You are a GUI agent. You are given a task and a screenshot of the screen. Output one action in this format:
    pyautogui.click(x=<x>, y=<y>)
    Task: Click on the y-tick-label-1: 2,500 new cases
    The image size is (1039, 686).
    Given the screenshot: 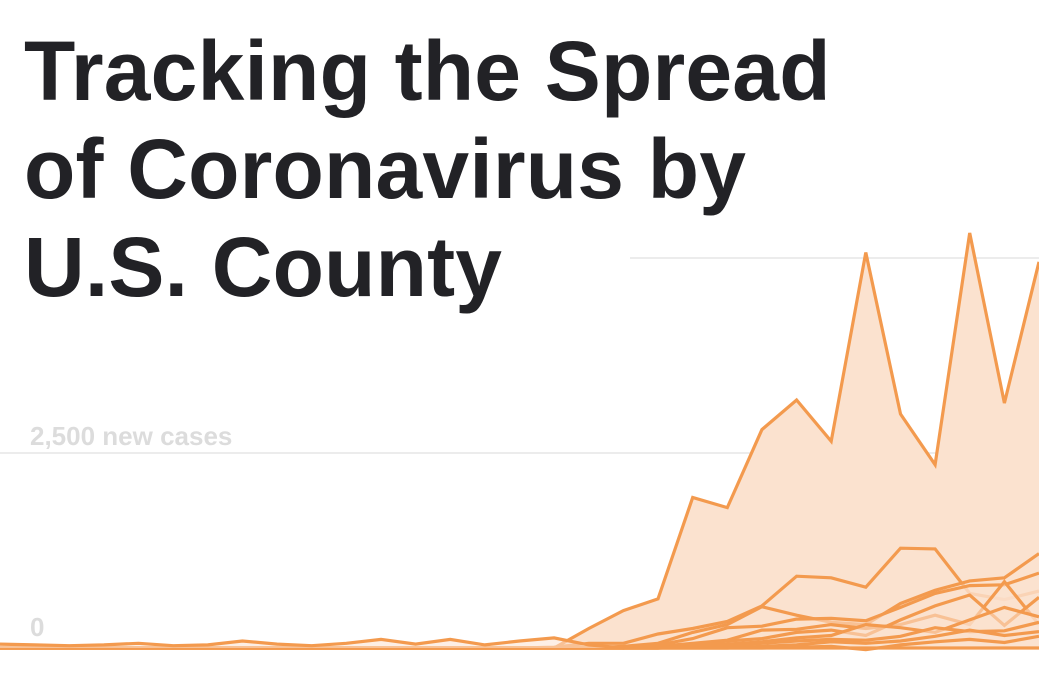 What is the action you would take?
    pyautogui.click(x=131, y=436)
    